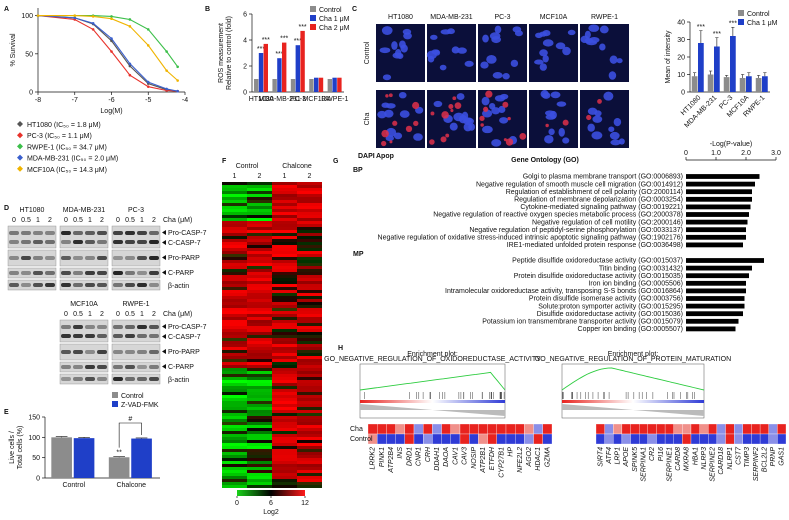 The height and width of the screenshot is (520, 789). I want to click on dose-label: 0.5, so click(26, 220).